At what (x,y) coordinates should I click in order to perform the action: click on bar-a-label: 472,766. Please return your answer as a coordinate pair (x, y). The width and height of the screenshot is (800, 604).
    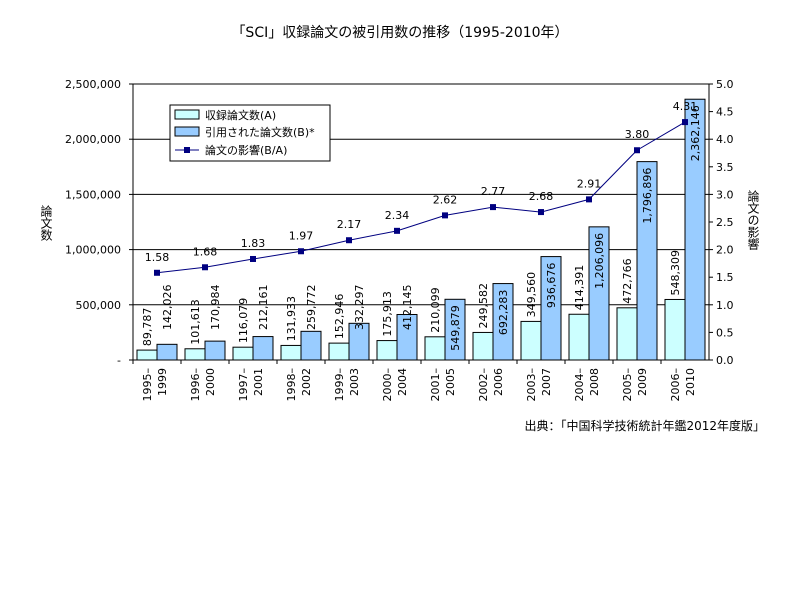
    Looking at the image, I should click on (627, 281).